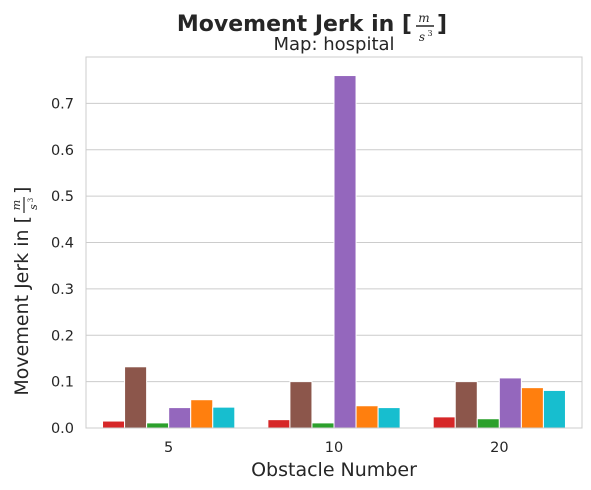  What do you see at coordinates (168, 448) in the screenshot?
I see `x-tick-label: 5` at bounding box center [168, 448].